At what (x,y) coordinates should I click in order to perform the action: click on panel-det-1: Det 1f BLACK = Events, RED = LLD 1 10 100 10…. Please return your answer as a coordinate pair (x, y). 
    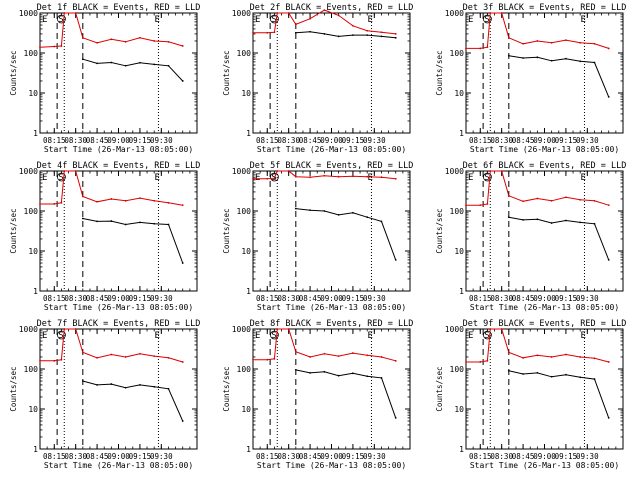
    Looking at the image, I should click on (104, 78).